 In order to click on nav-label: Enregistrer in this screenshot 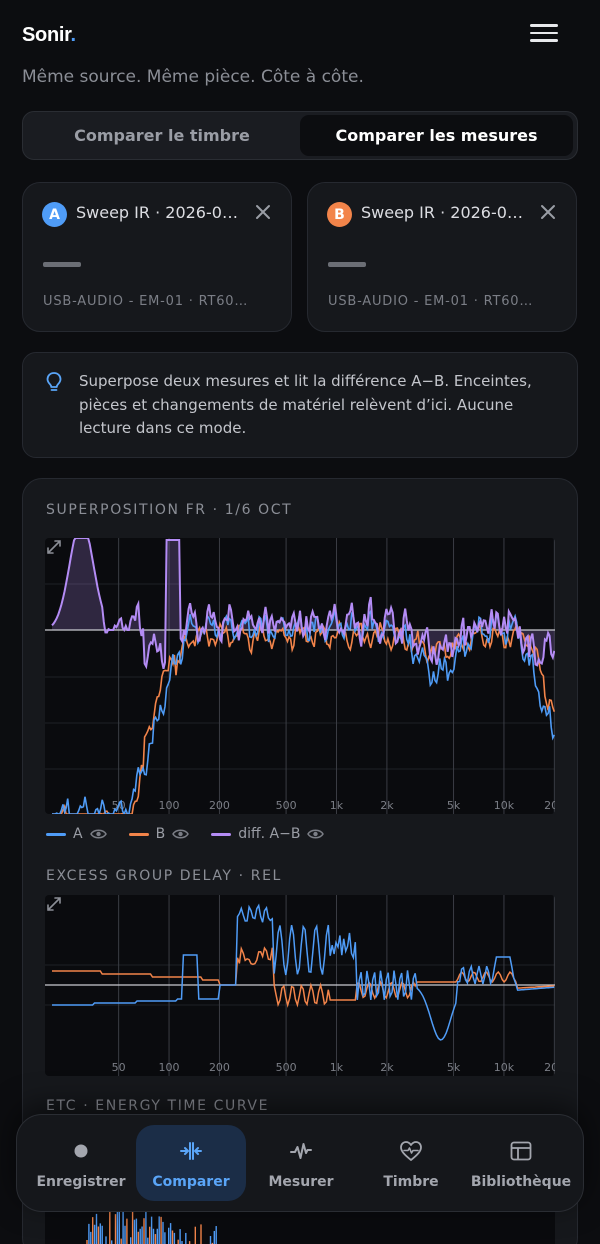, I will do `click(81, 1182)`.